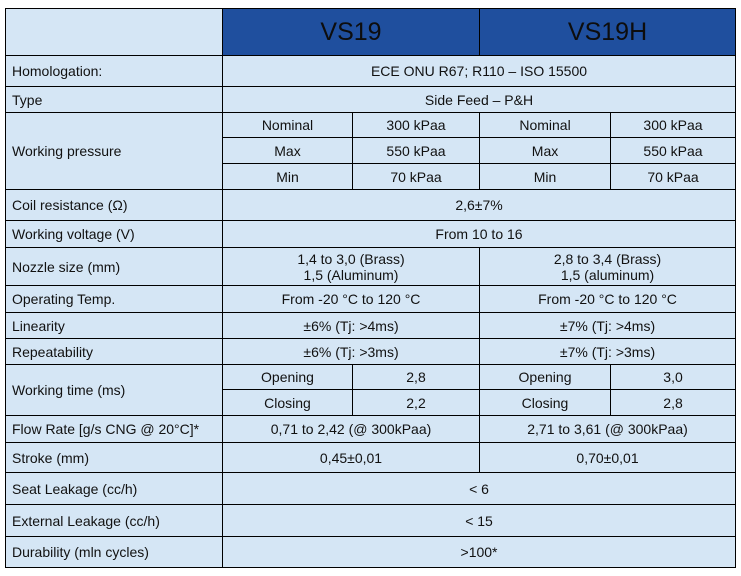 The width and height of the screenshot is (741, 576). I want to click on header-row: VS19 VS19H, so click(371, 32).